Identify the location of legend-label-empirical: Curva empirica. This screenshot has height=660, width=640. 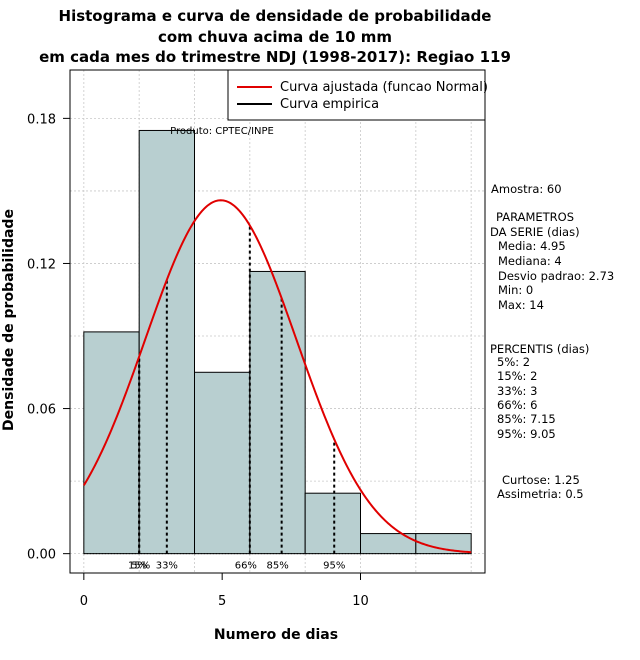
(329, 104).